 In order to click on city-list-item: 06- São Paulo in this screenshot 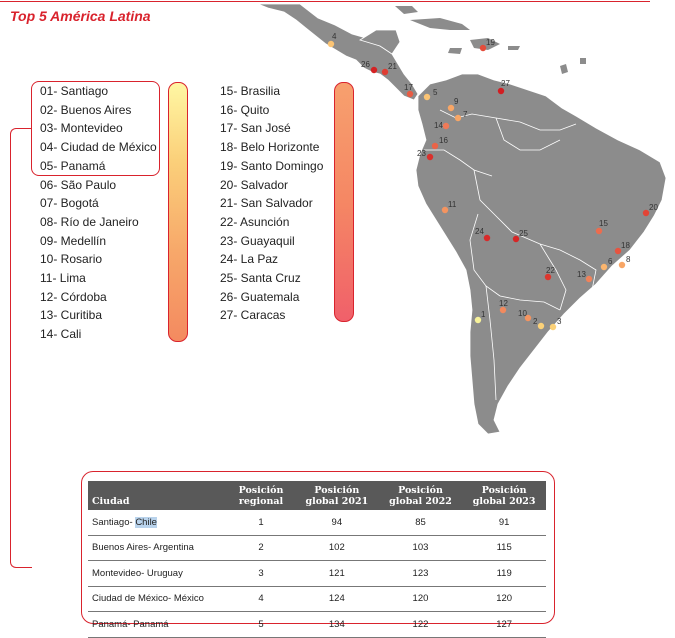, I will do `click(78, 184)`.